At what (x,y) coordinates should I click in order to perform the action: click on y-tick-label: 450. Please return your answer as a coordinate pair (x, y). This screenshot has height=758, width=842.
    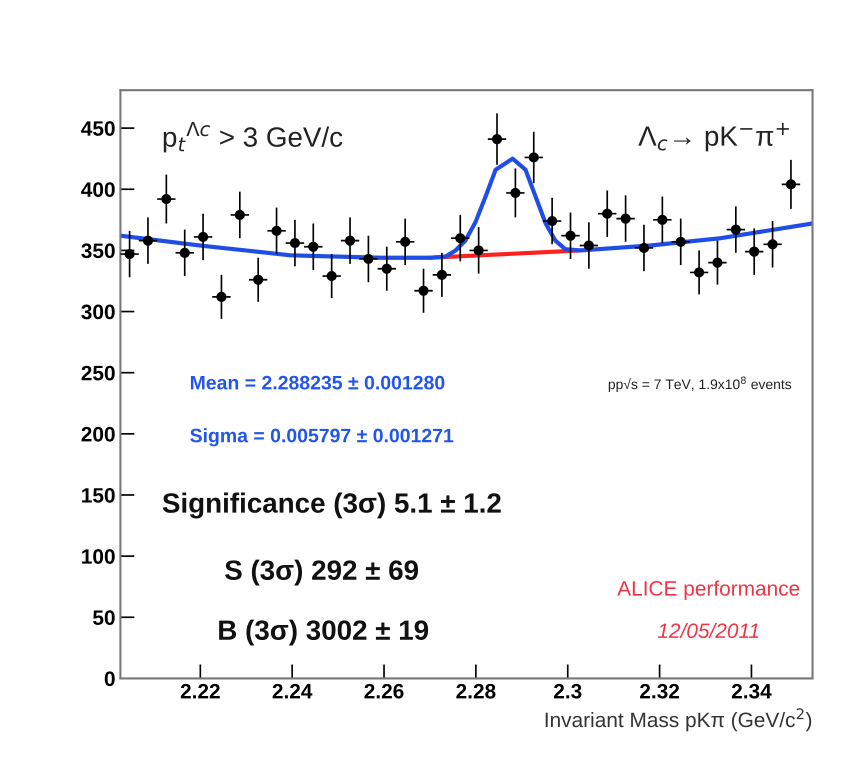
    Looking at the image, I should click on (98, 128).